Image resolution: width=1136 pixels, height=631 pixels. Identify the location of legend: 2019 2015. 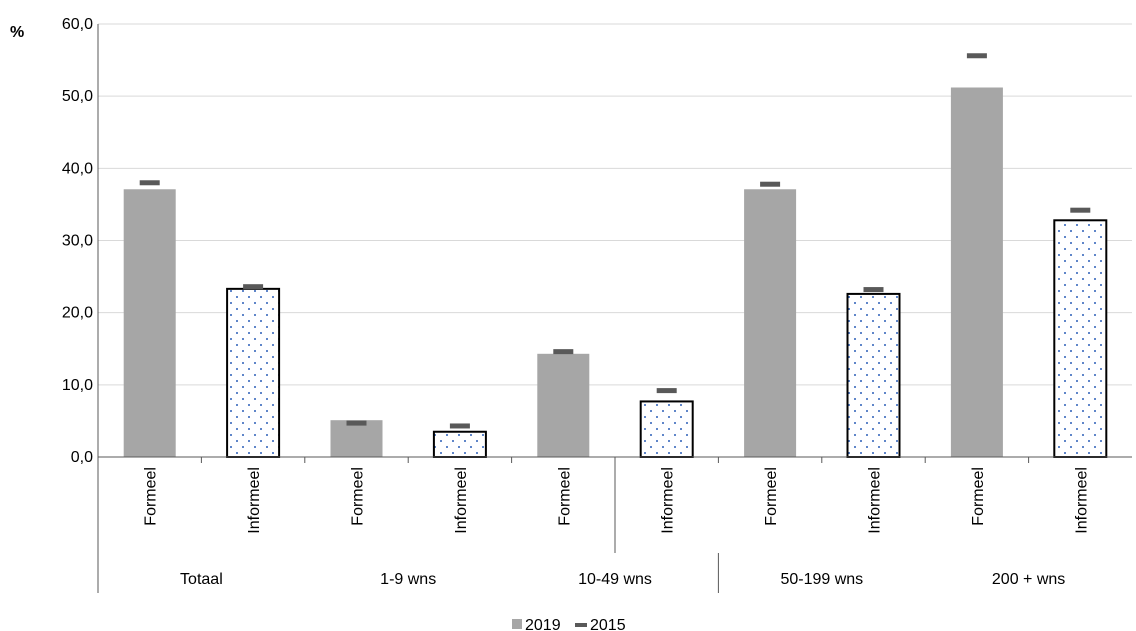
(569, 624).